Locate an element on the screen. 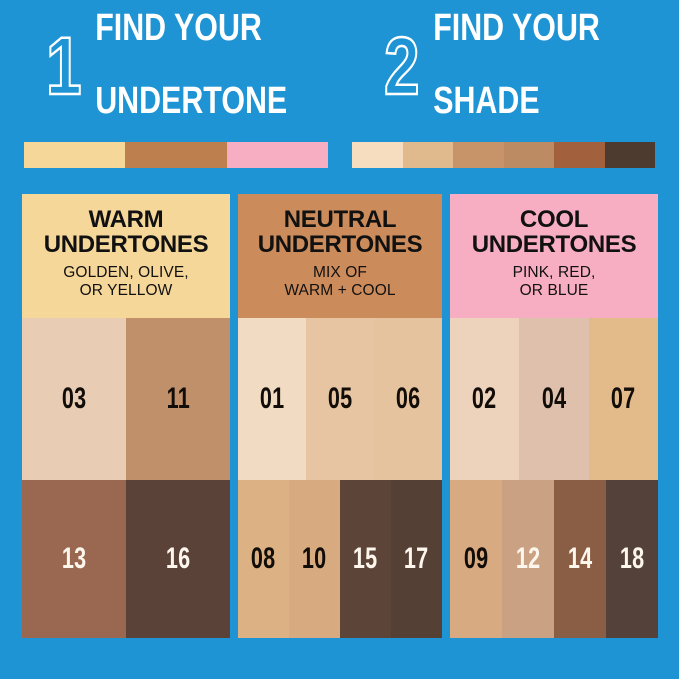  shade-swatch-07: 07 is located at coordinates (623, 399).